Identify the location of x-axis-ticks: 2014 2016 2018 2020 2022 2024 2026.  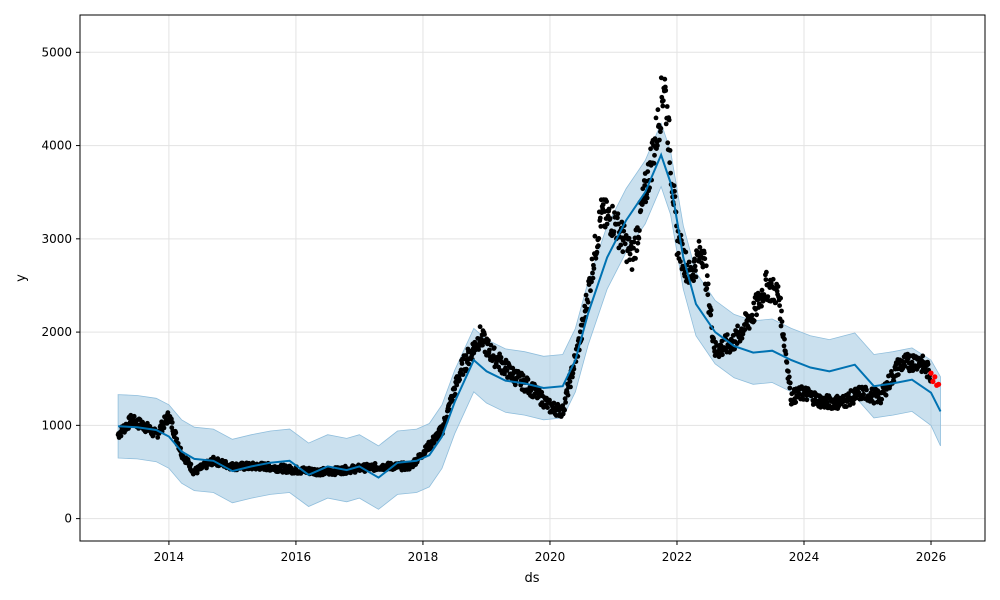
(550, 552).